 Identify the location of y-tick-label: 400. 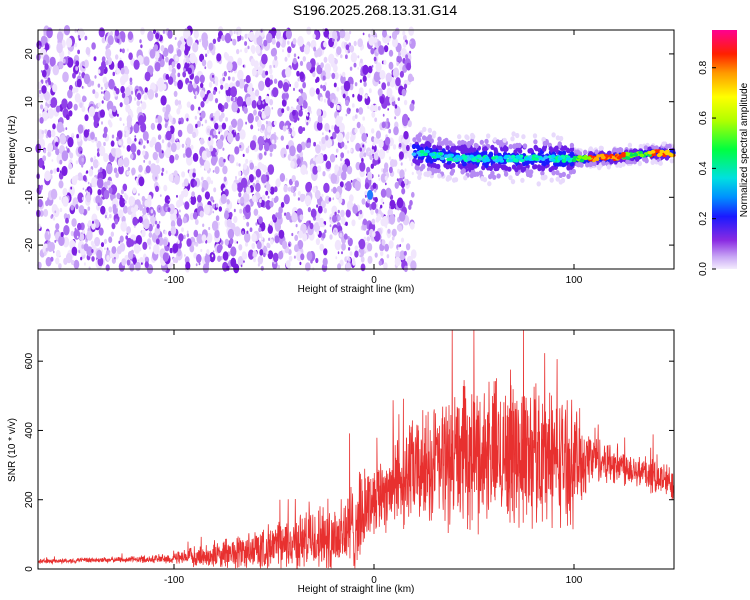
(29, 430).